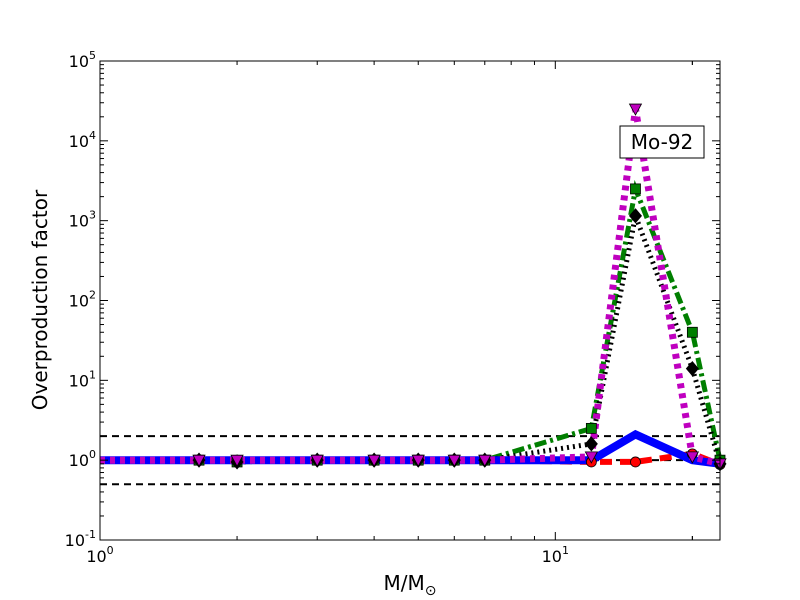 Image resolution: width=800 pixels, height=600 pixels. What do you see at coordinates (40, 299) in the screenshot?
I see `y-axis-label: Overproduction factor` at bounding box center [40, 299].